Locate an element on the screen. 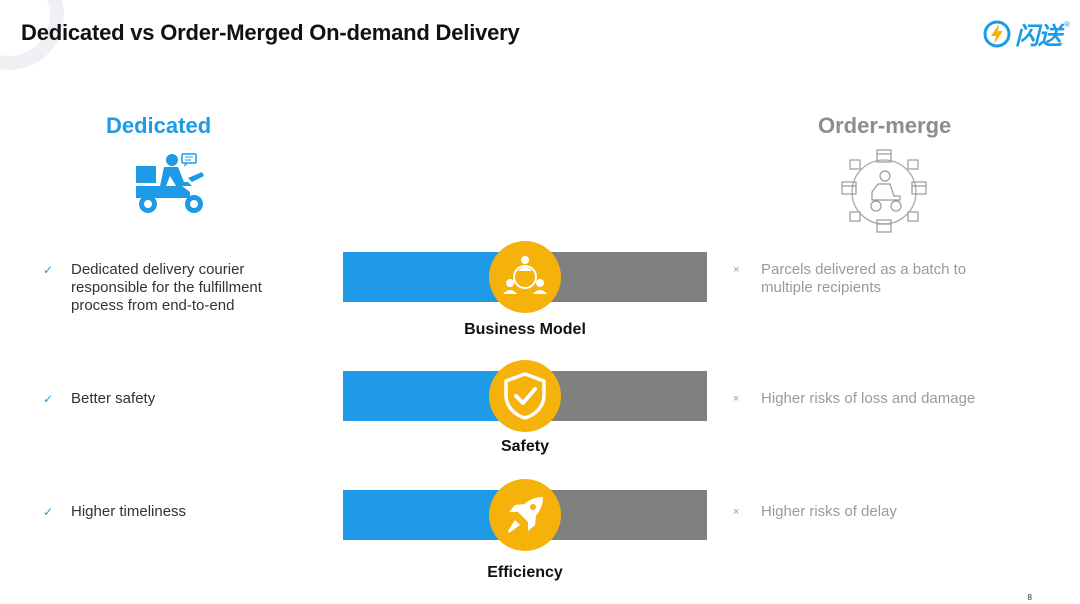 Image resolution: width=1080 pixels, height=604 pixels. logo-text: 闪送 is located at coordinates (1038, 36).